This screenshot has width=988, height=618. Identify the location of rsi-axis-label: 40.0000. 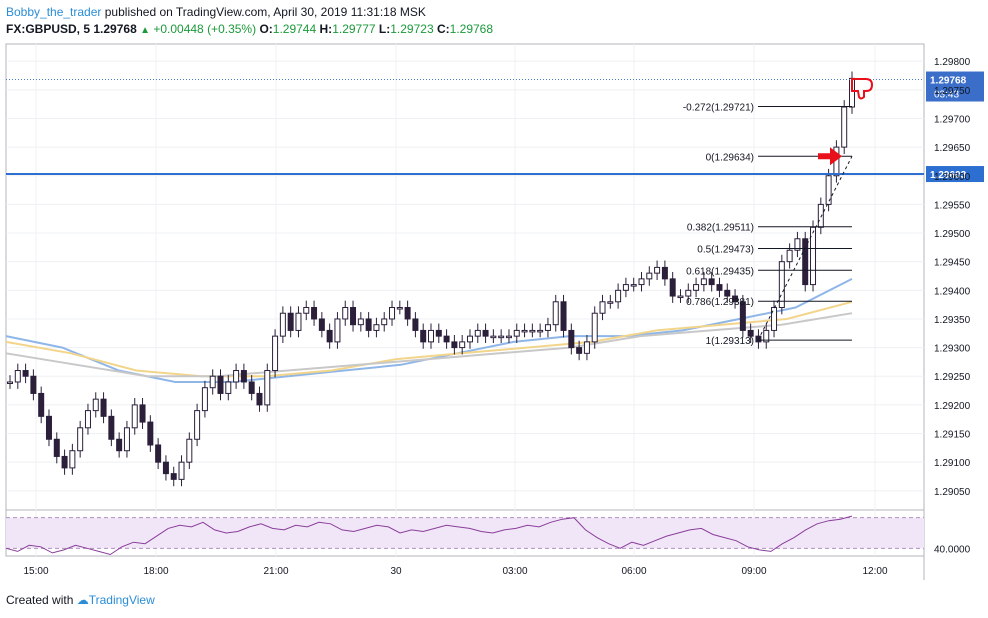
(952, 549).